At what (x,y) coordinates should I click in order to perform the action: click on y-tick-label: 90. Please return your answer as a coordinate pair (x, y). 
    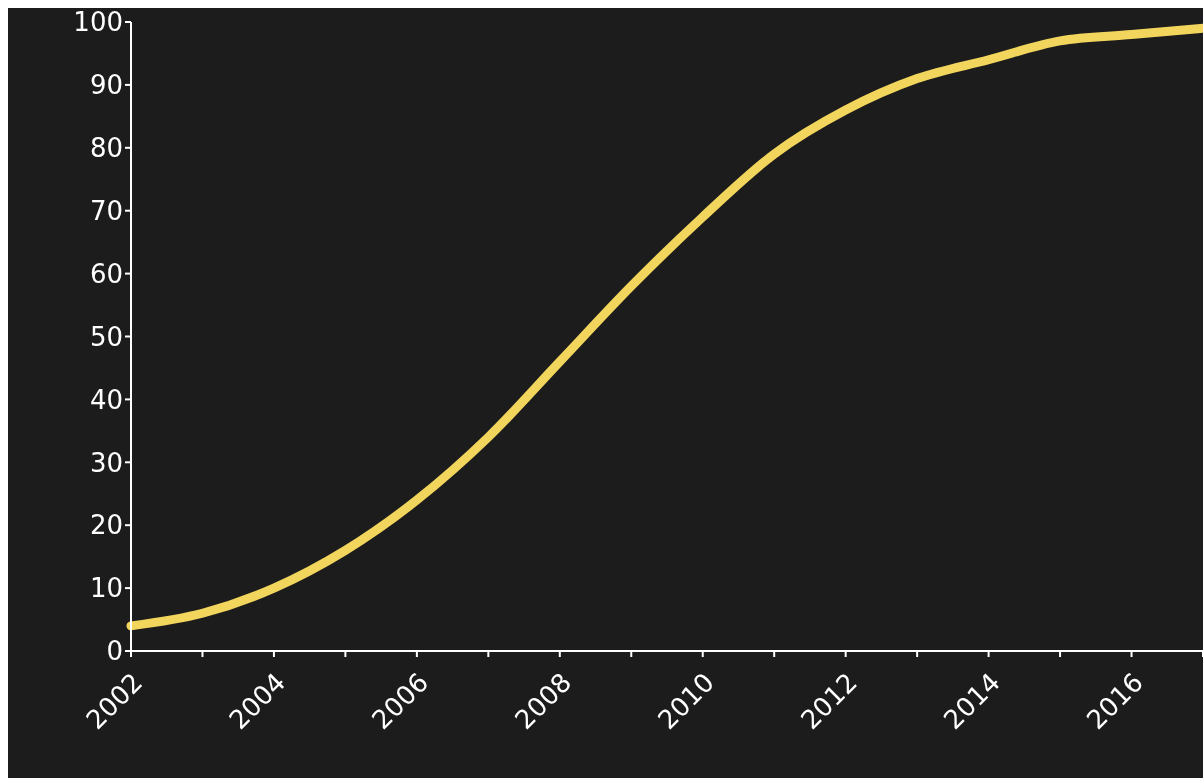
    Looking at the image, I should click on (106, 85).